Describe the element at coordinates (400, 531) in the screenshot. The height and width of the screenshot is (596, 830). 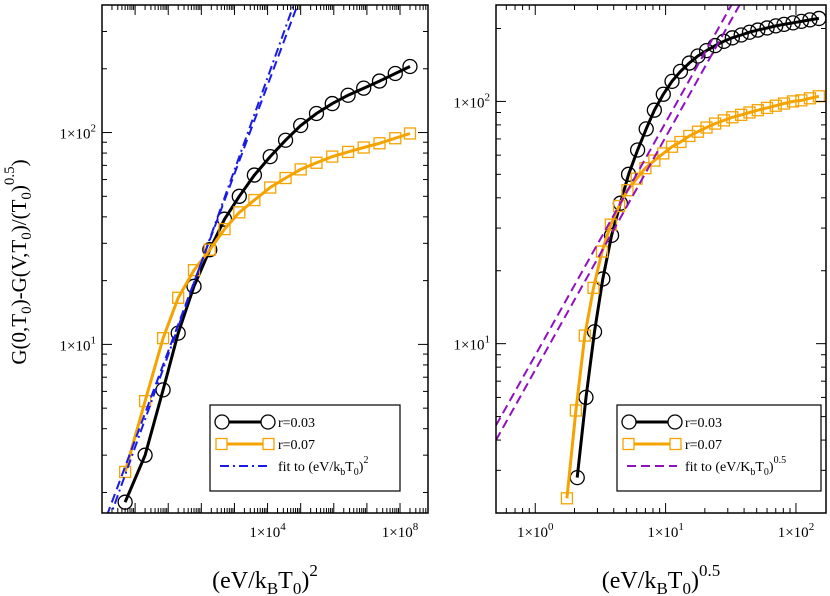
I see `left-x-tick-label: 1×10⁸` at that location.